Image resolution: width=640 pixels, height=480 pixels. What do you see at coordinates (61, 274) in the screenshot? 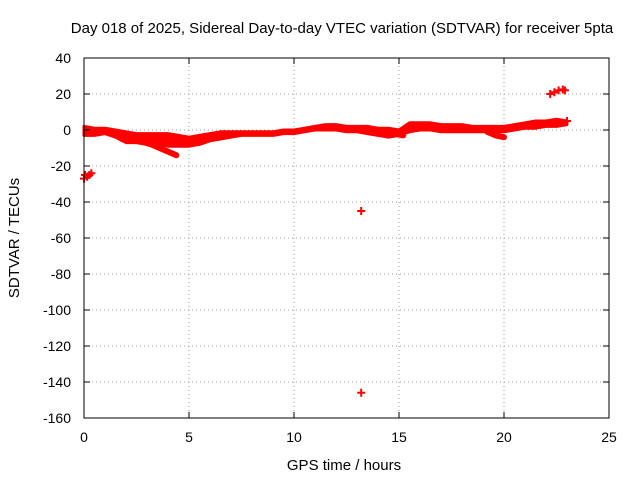
I see `y-tick-label: -80` at bounding box center [61, 274].